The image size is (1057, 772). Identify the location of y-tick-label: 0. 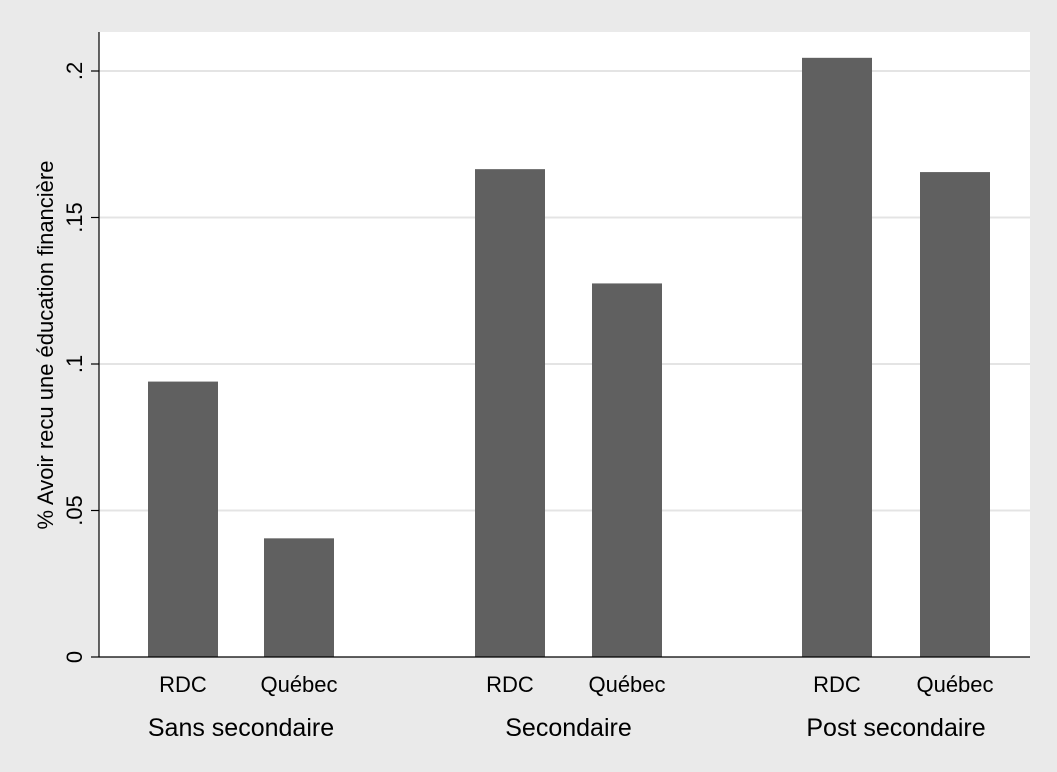
(74, 657).